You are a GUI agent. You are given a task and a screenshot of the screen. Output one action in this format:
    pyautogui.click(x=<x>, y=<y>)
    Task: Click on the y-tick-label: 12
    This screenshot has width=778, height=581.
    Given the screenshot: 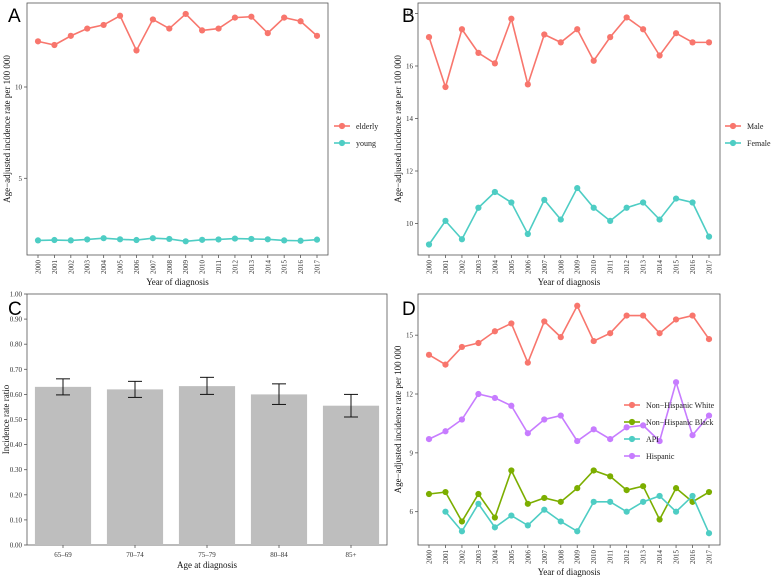 What is the action you would take?
    pyautogui.click(x=410, y=172)
    